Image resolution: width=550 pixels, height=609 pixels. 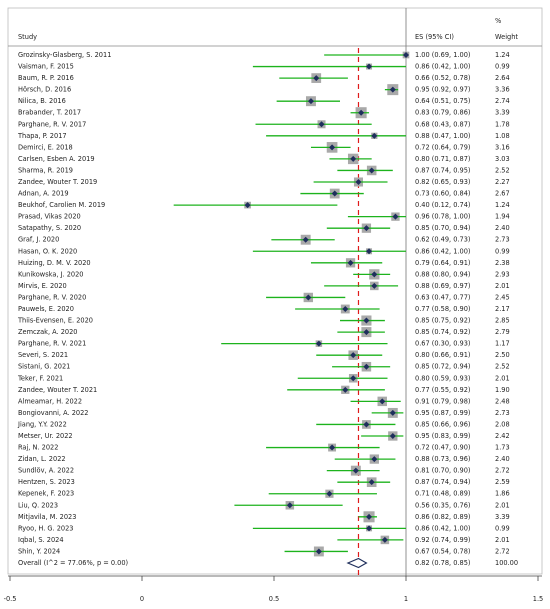 What do you see at coordinates (442, 482) in the screenshot?
I see `es-label: 0.87 (0.74, 0.94)` at bounding box center [442, 482].